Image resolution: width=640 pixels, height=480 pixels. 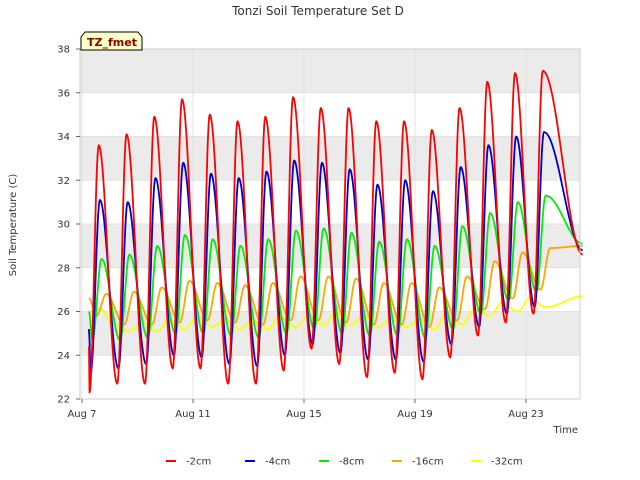 What do you see at coordinates (303, 414) in the screenshot?
I see `x-tick-label: Aug 15` at bounding box center [303, 414].